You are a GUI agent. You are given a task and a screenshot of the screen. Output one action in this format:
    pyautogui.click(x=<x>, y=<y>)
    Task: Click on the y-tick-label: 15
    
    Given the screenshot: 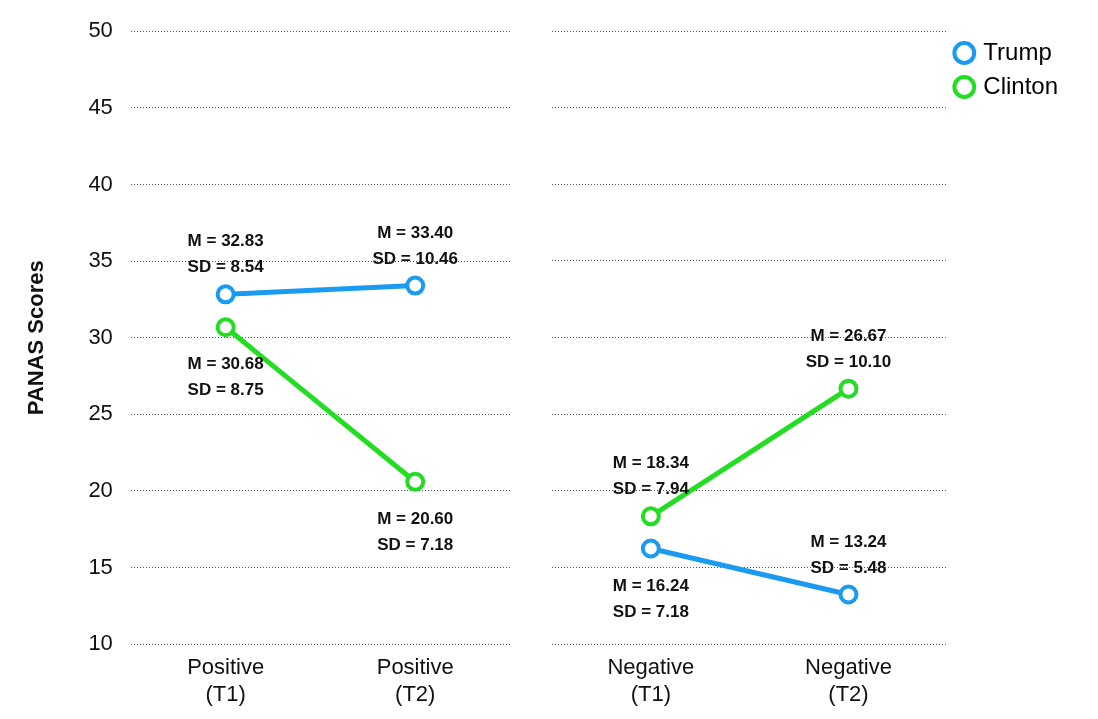 What is the action you would take?
    pyautogui.click(x=100, y=566)
    